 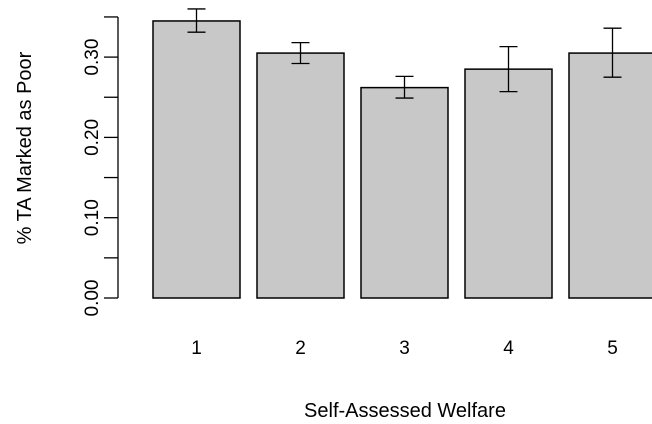 What do you see at coordinates (100, 166) in the screenshot?
I see `y-axis: 0.00 0.10 0.20 0.30` at bounding box center [100, 166].